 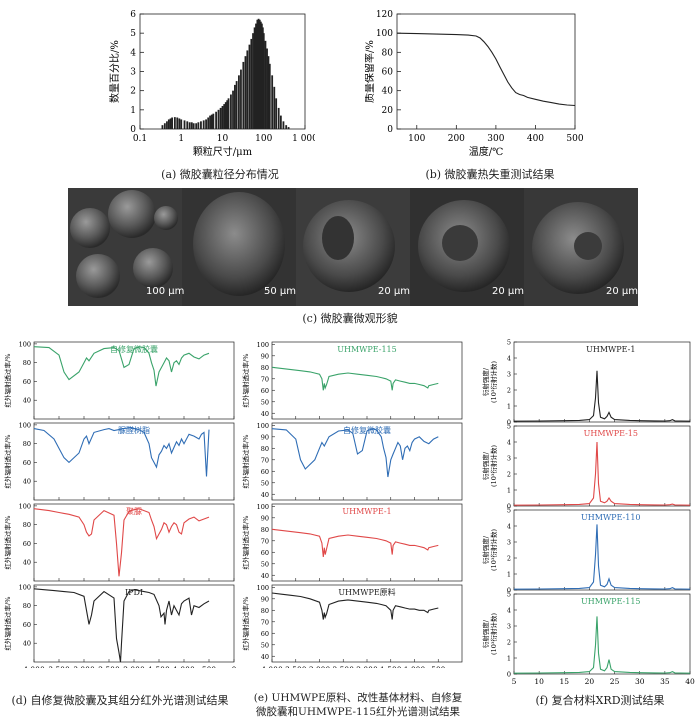 I want to click on x-tick-label: 3 000, so click(x=320, y=666).